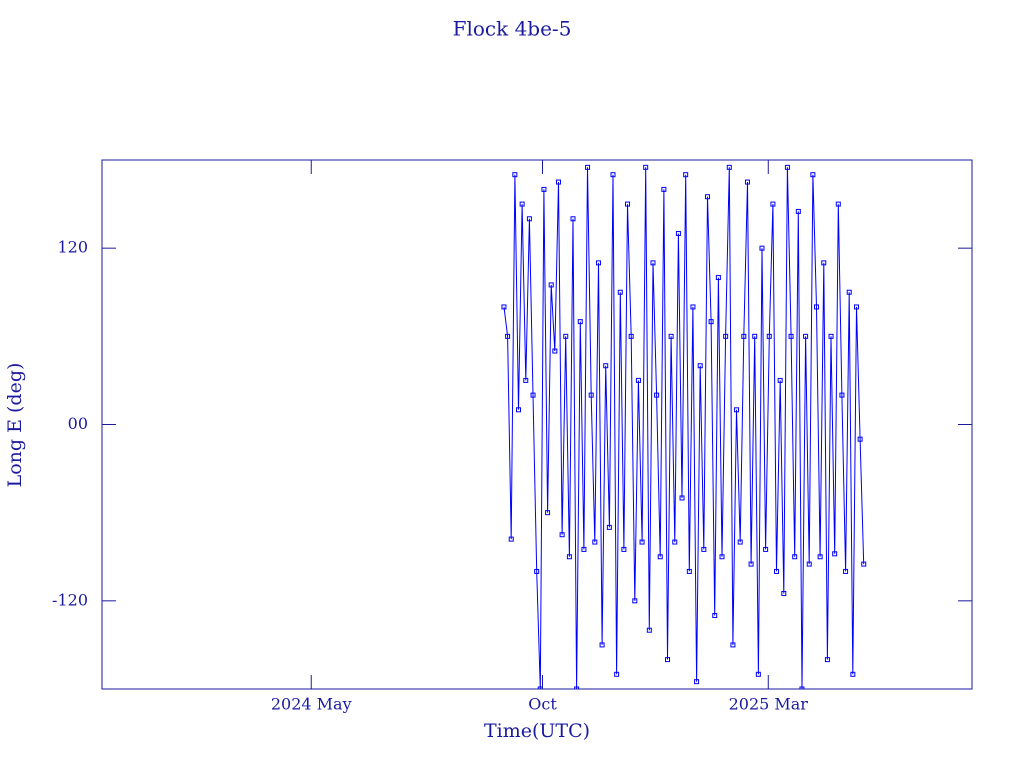  I want to click on chart-title: Flock 4be-5, so click(512, 29).